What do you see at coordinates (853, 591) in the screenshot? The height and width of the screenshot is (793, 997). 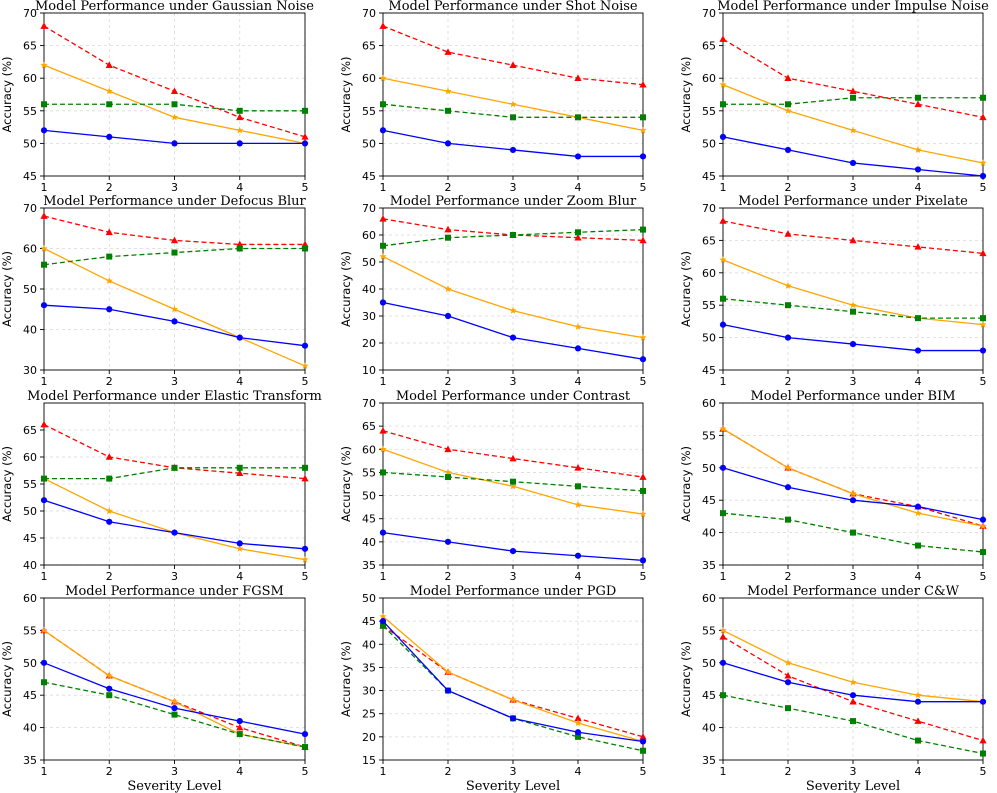 I see `subplot-title: Model Performance under C&W` at bounding box center [853, 591].